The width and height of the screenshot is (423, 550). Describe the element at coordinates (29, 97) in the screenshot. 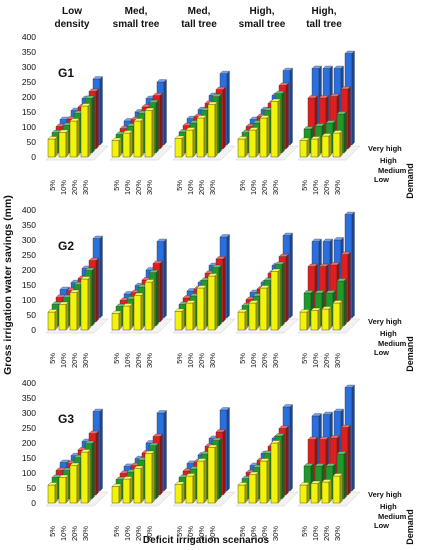

I see `y-tick-label: 200` at that location.